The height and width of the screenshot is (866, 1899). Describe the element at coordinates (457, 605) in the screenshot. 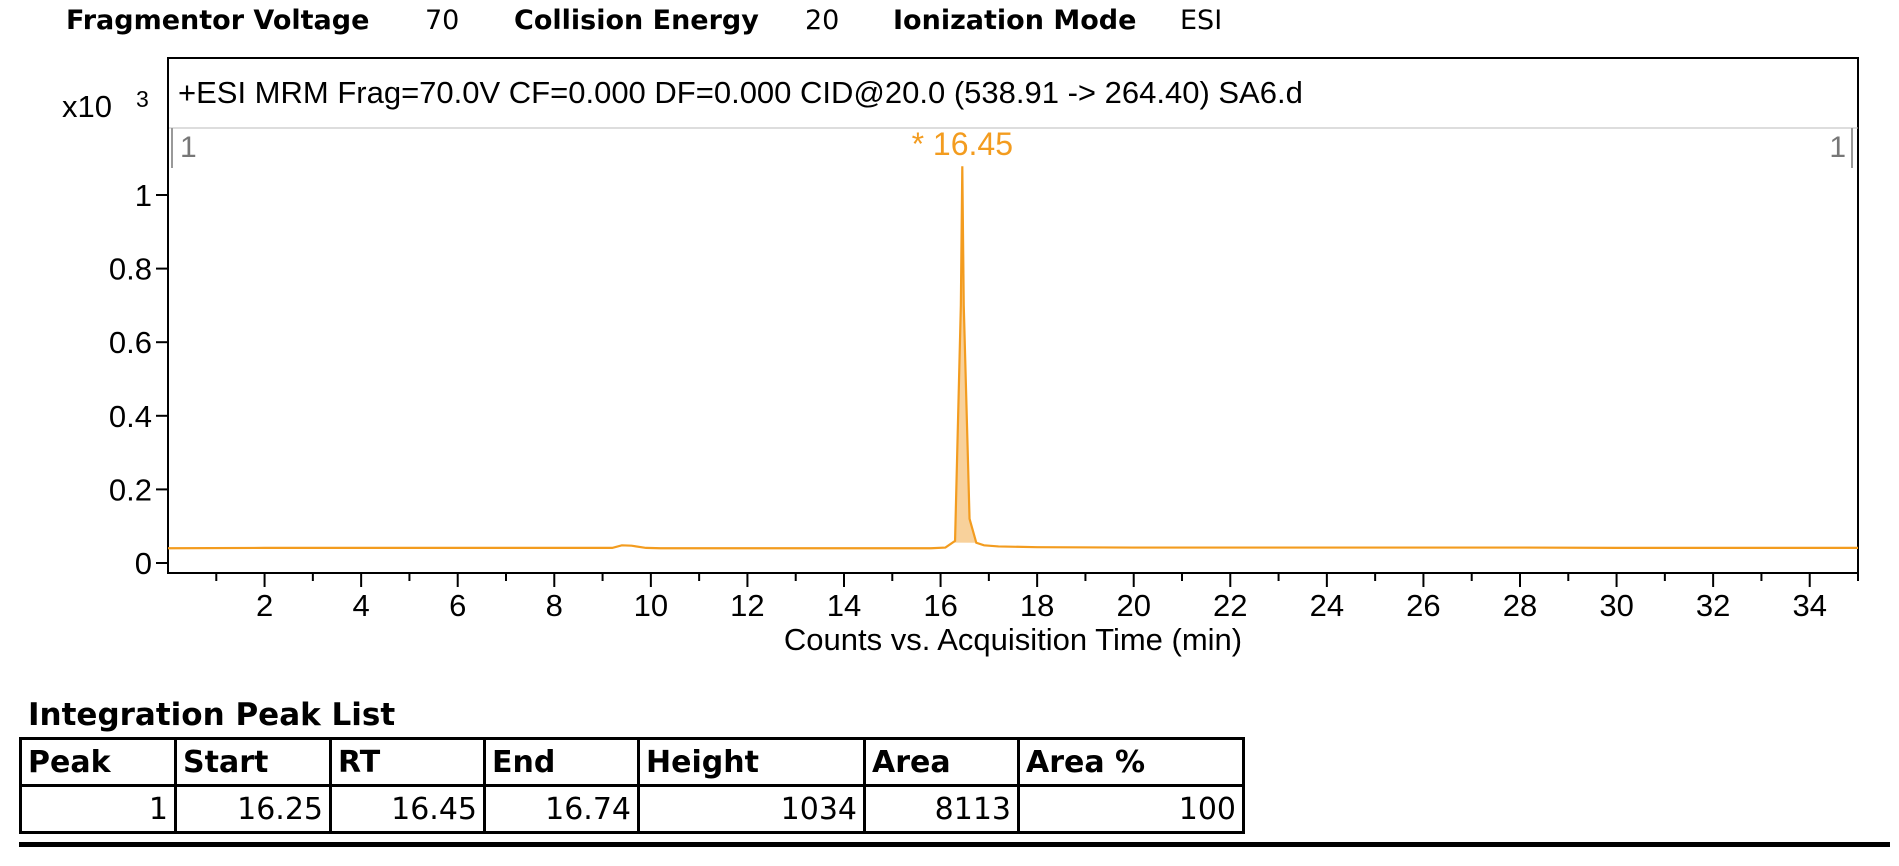

I see `x-tick-label: 6` at that location.